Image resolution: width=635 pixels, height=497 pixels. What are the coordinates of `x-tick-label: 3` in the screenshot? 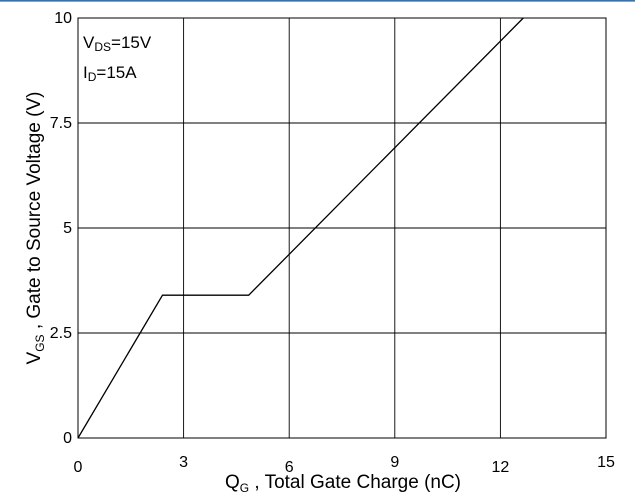 It's located at (183, 462).